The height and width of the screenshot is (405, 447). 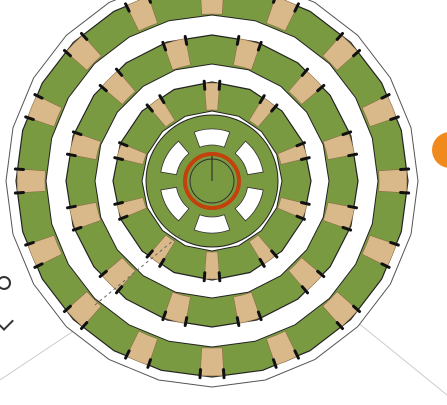 What do you see at coordinates (5, 283) in the screenshot?
I see `partial-edge-glyph` at bounding box center [5, 283].